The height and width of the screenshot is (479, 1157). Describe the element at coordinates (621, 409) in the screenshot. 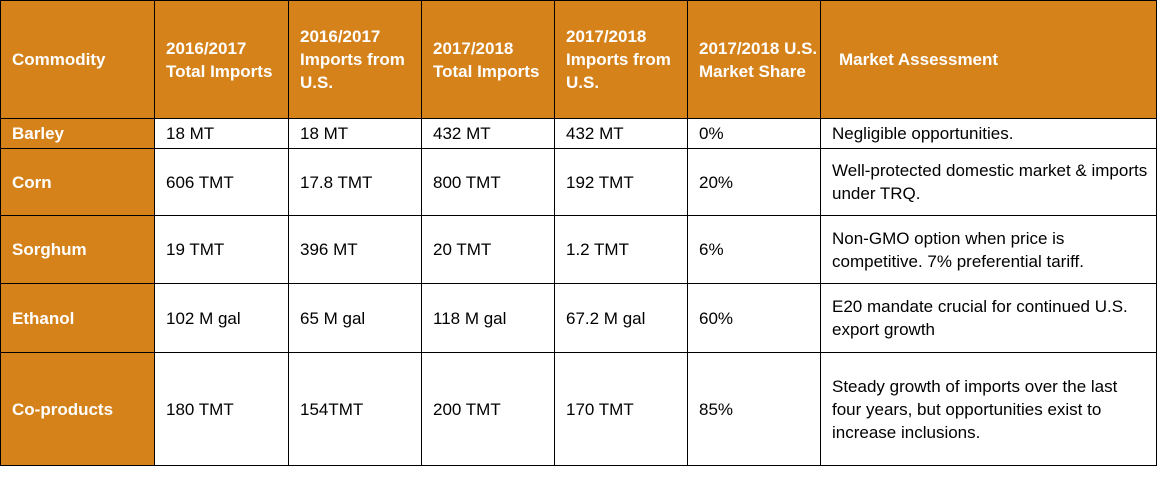

I see `table-cell: 170 TMT` at that location.